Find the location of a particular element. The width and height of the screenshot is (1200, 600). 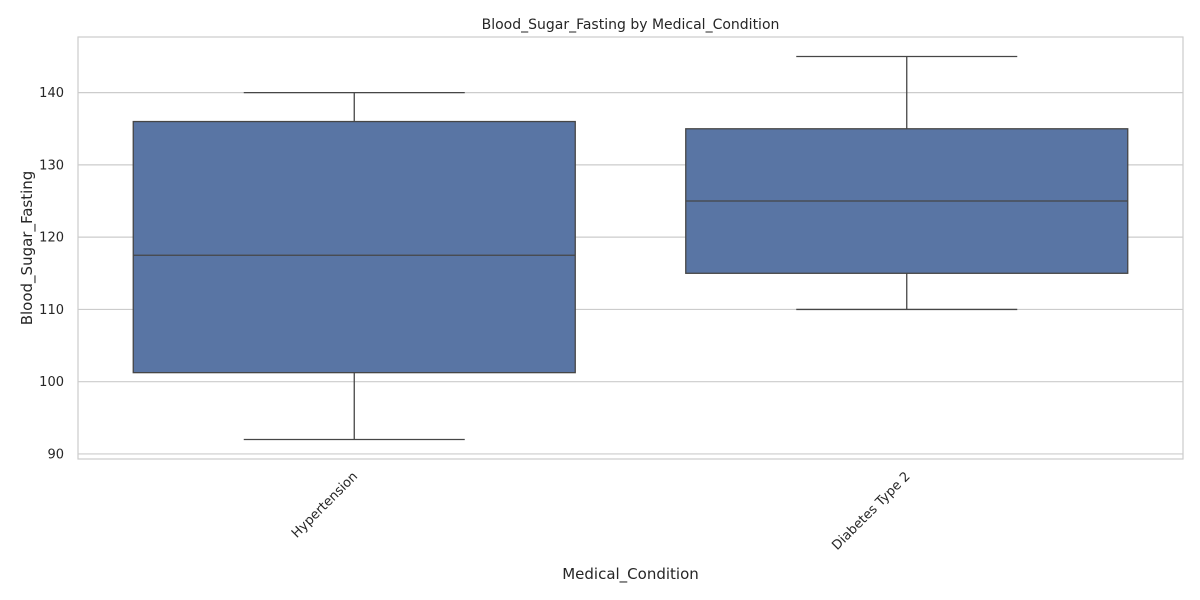

x-tick-labels: Hypertension Diabetes Type 2 is located at coordinates (601, 511).